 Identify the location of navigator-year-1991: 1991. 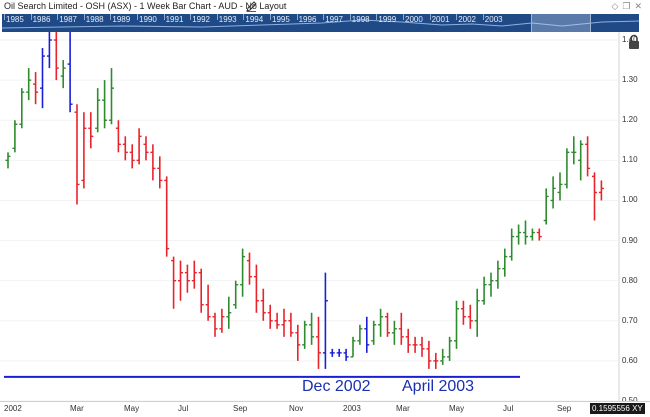
(174, 19).